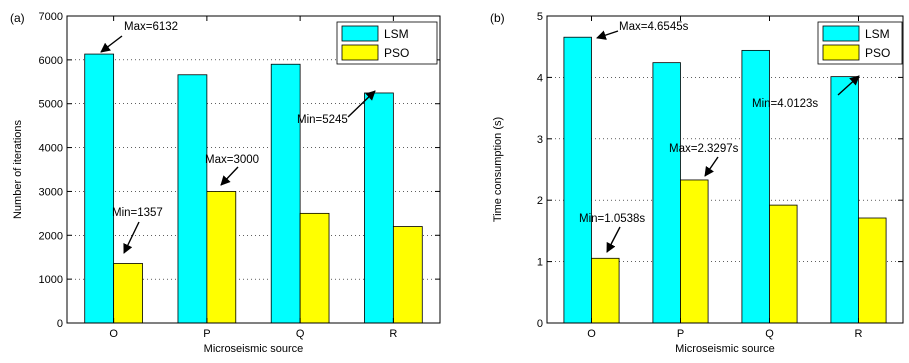  What do you see at coordinates (497, 18) in the screenshot?
I see `panel-label: (b)` at bounding box center [497, 18].